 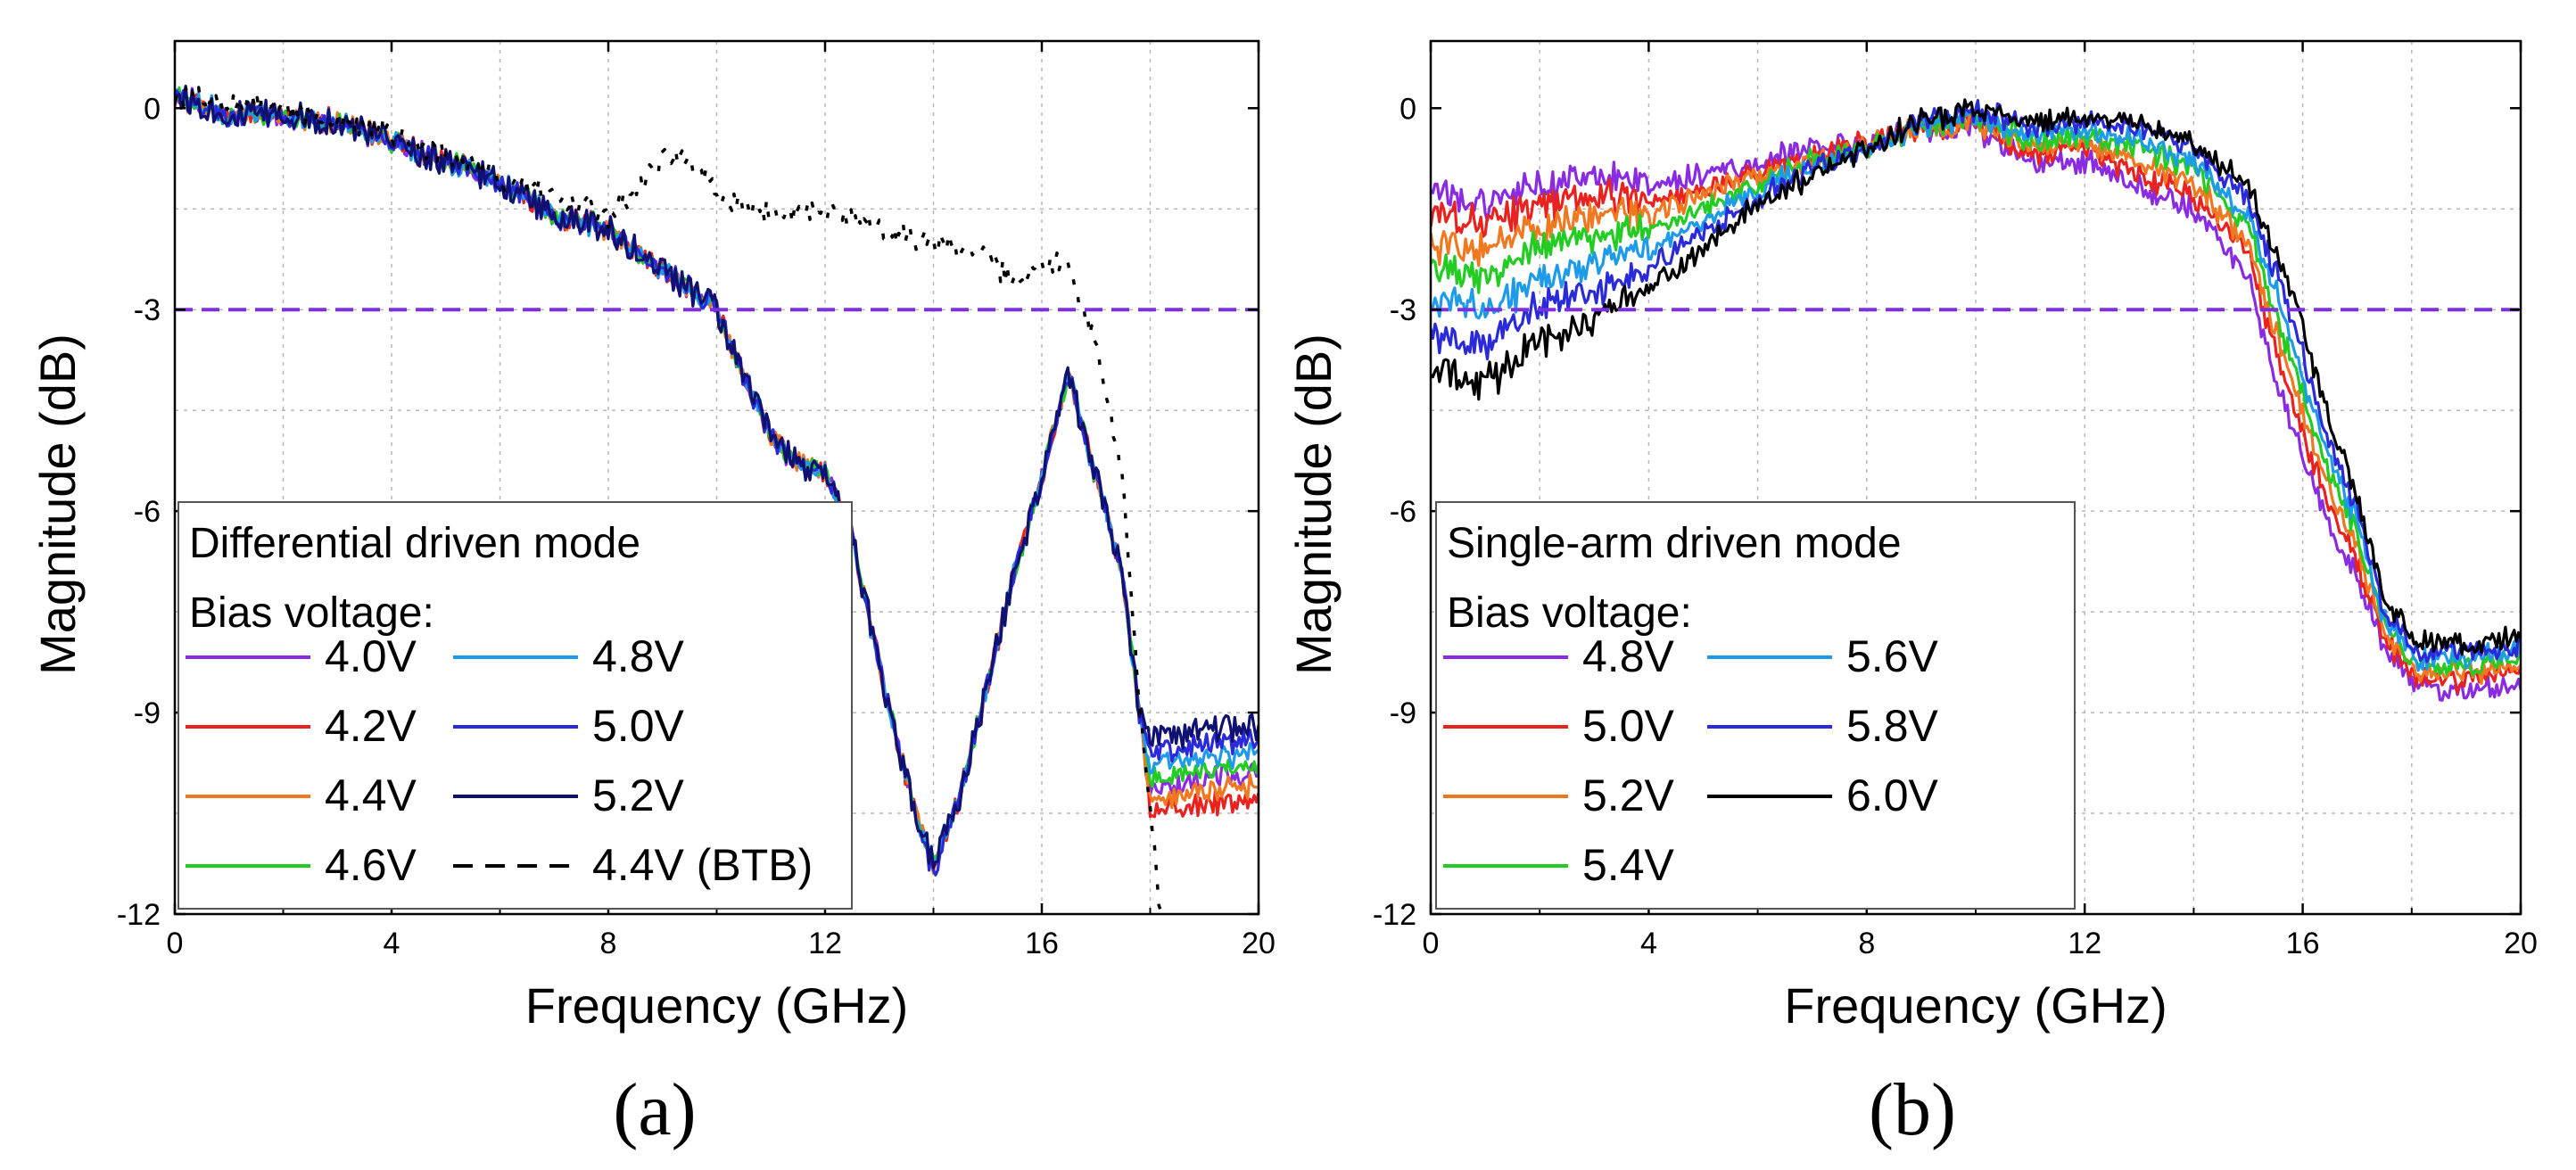 I want to click on panel-caption-a: (a), so click(x=655, y=1109).